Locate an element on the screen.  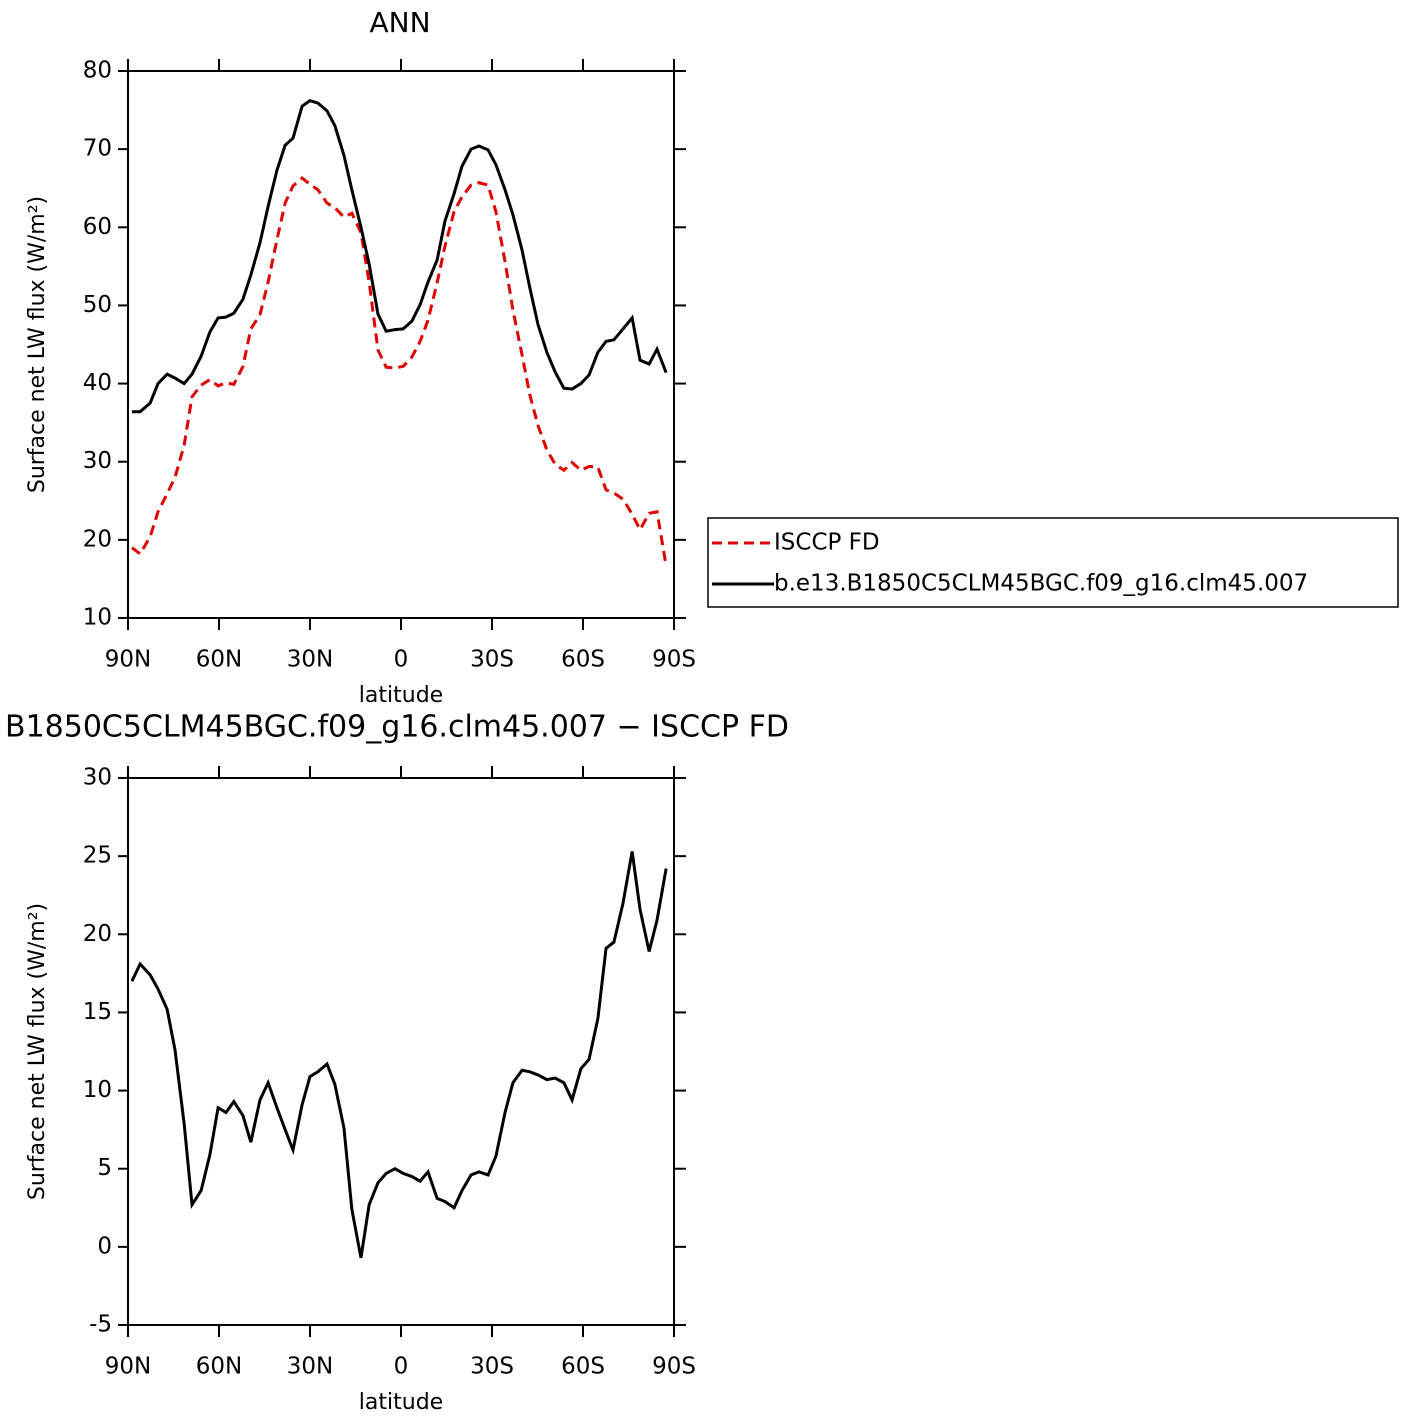
legend-label: b.e13.B1850C5CLM45BGC.f09_g16.clm45.007 is located at coordinates (1041, 584).